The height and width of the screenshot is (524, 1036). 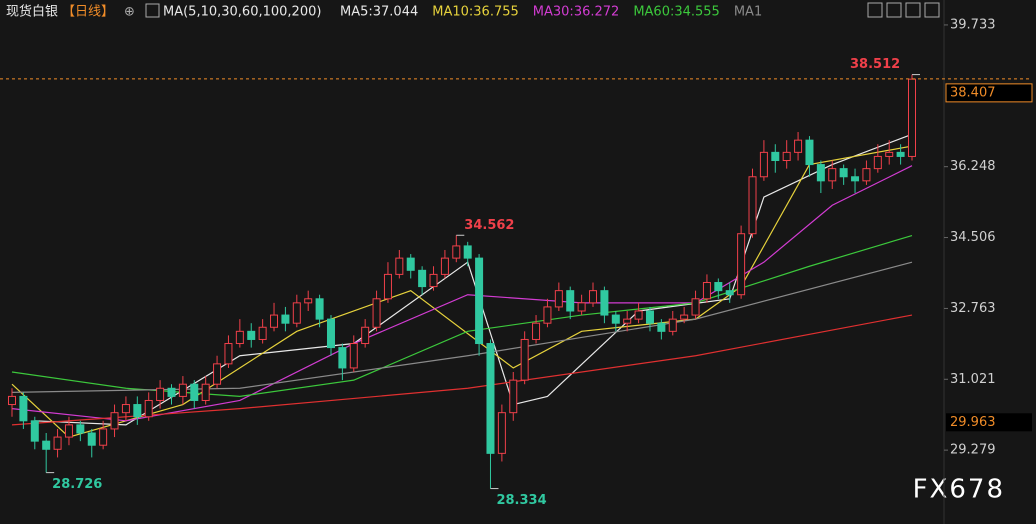 What do you see at coordinates (489, 225) in the screenshot?
I see `annotation: 34.562` at bounding box center [489, 225].